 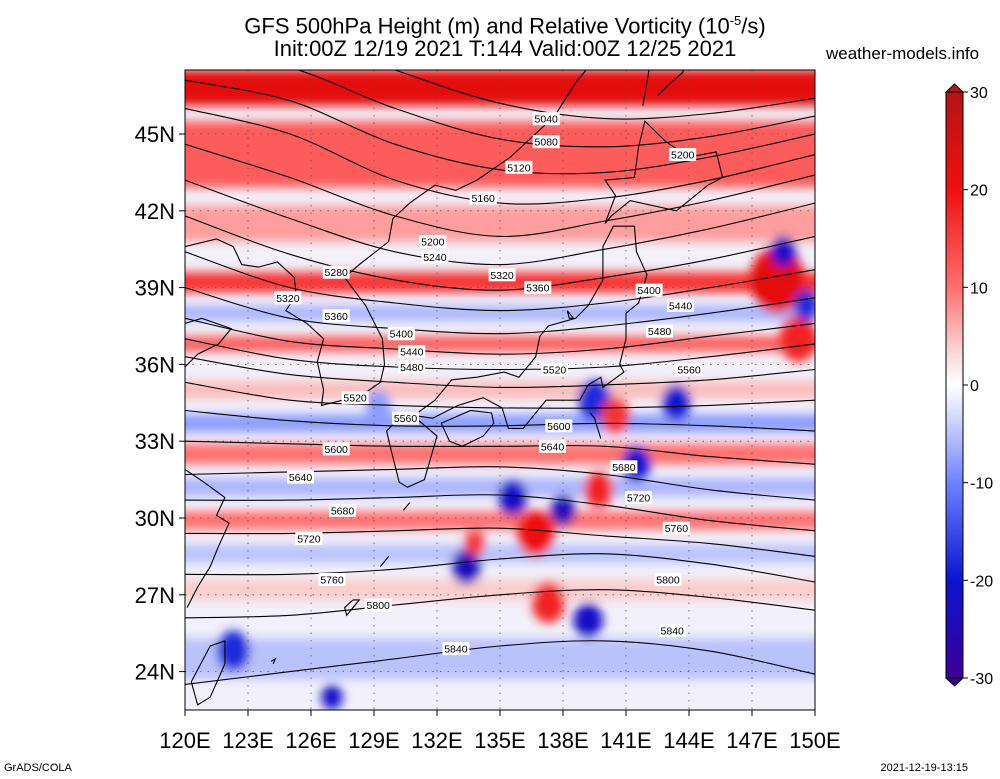 What do you see at coordinates (954, 88) in the screenshot?
I see `colorbar-max-arrow` at bounding box center [954, 88].